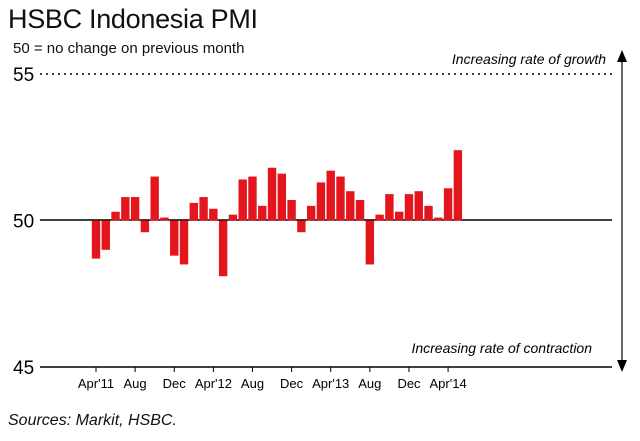 The image size is (640, 441). Describe the element at coordinates (282, 197) in the screenshot. I see `bar-Nov'12` at that location.